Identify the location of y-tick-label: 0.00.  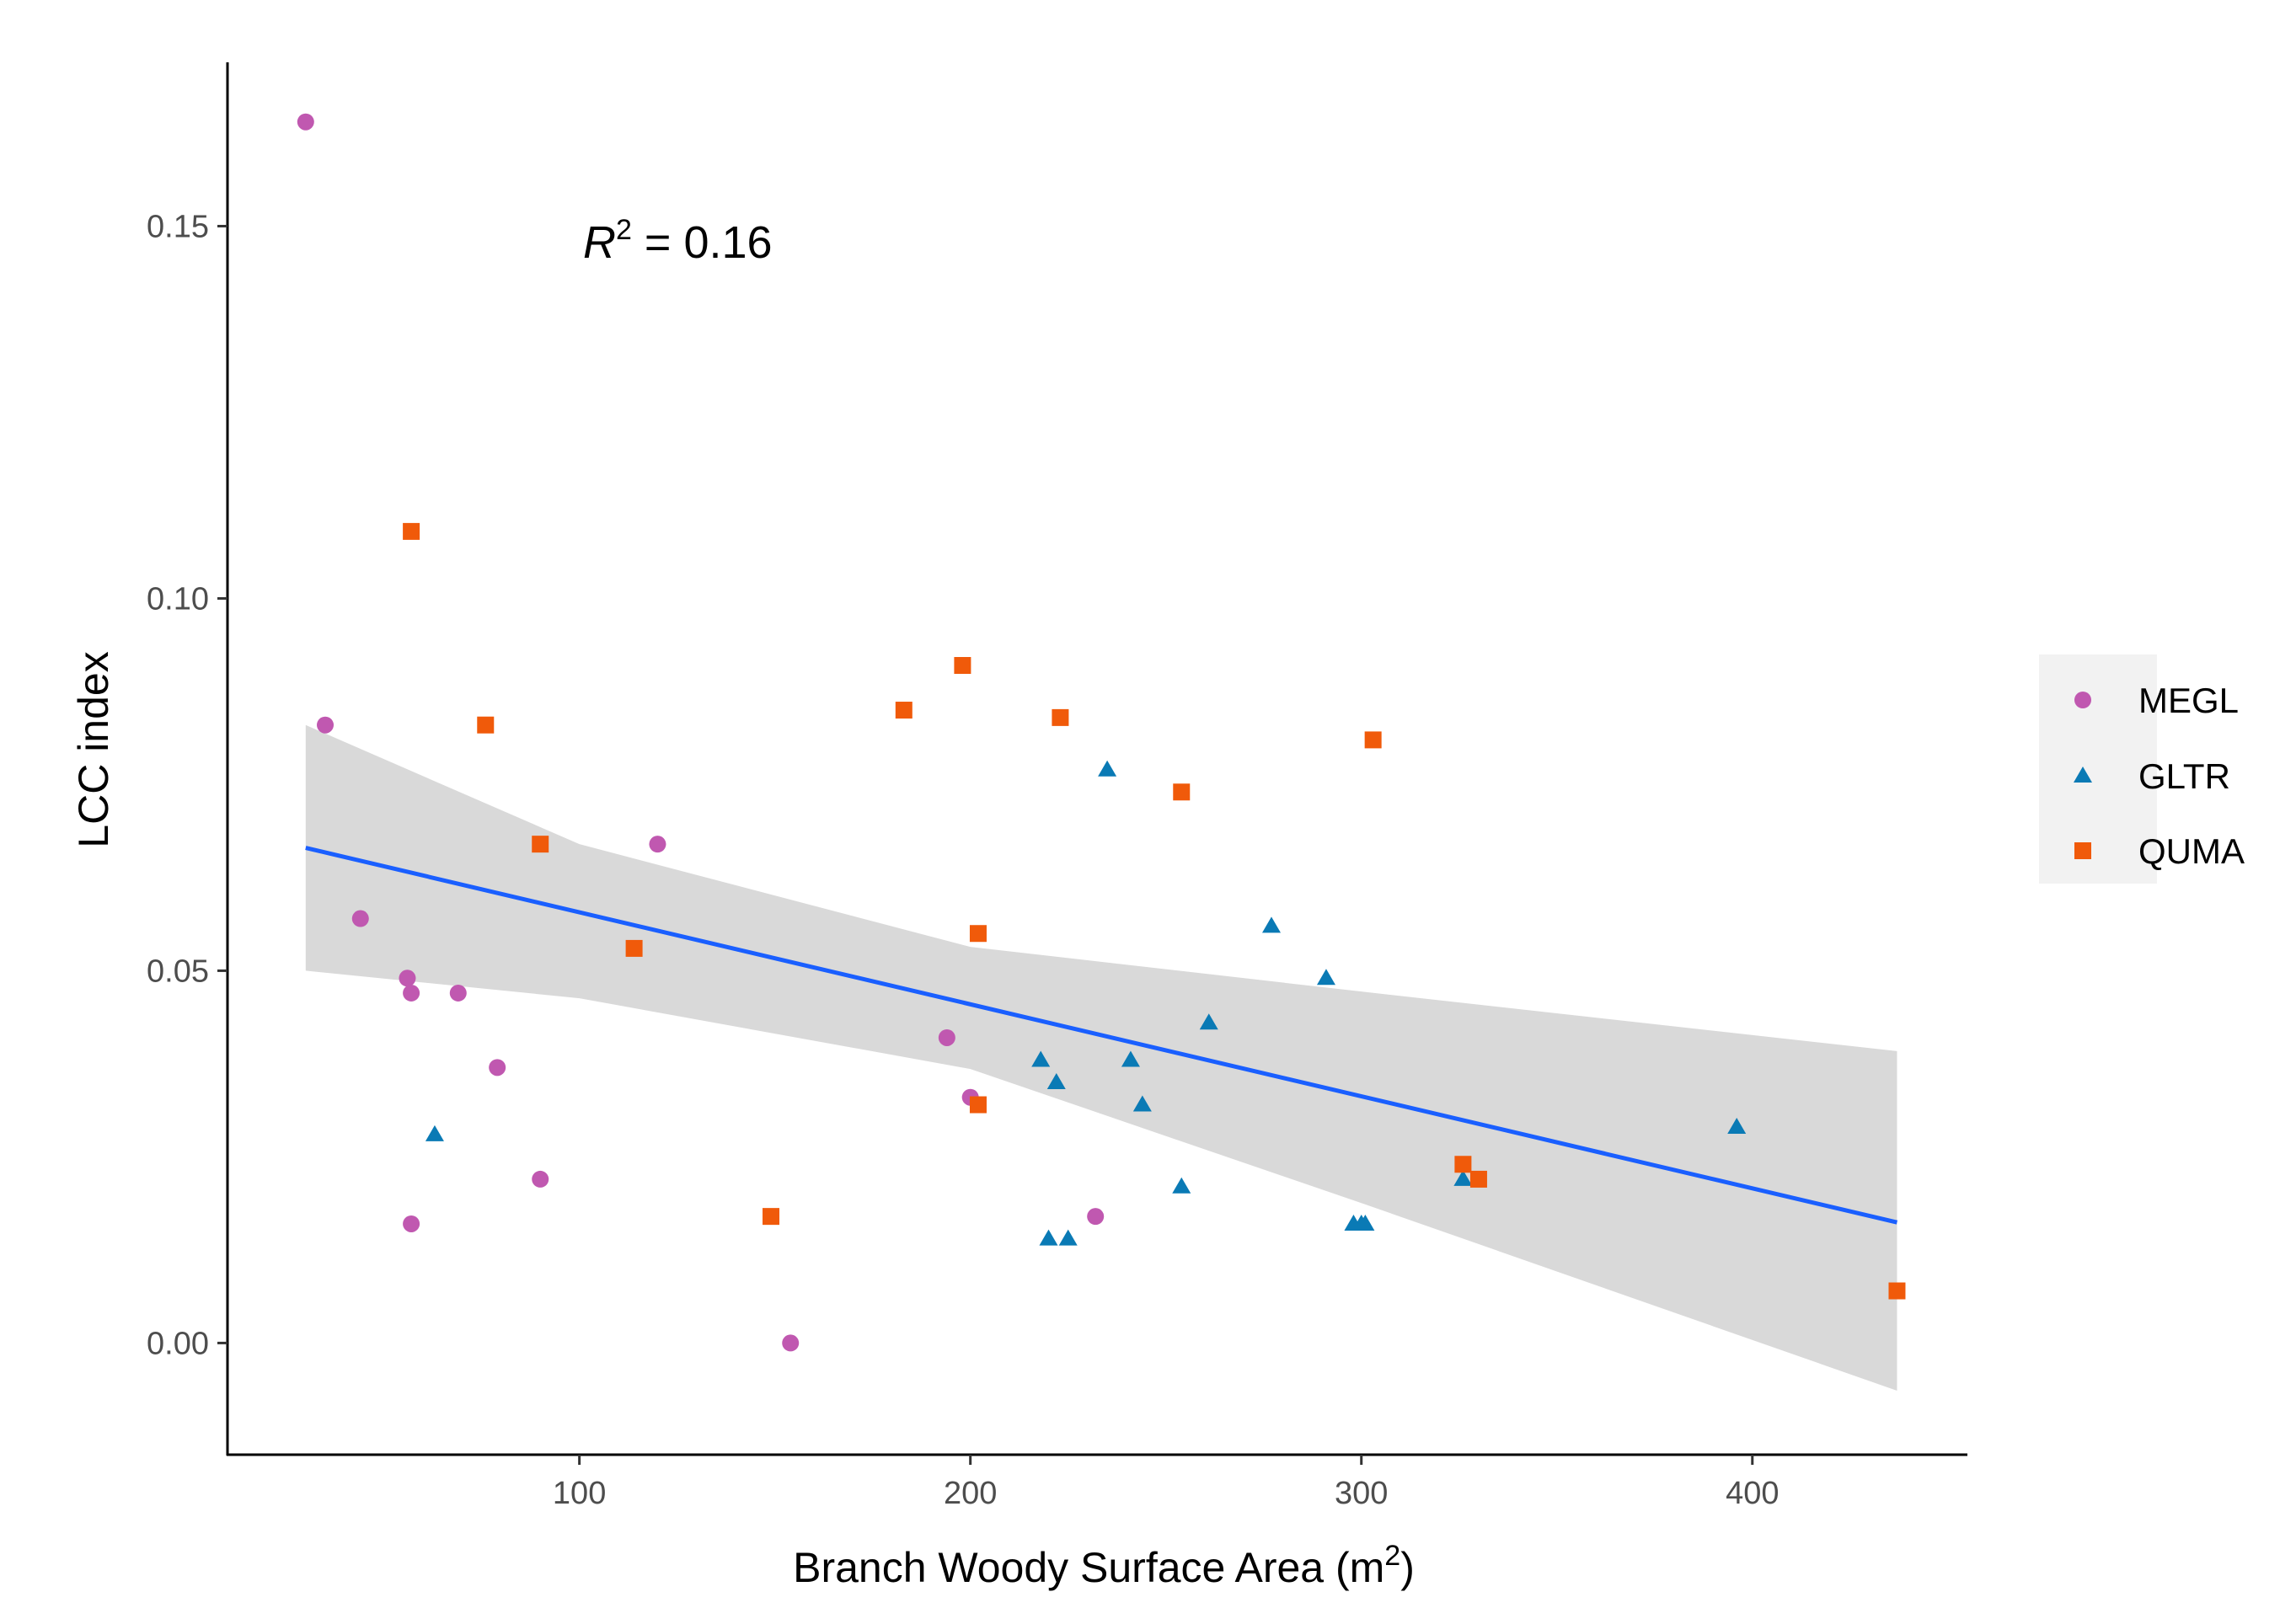
(178, 1343).